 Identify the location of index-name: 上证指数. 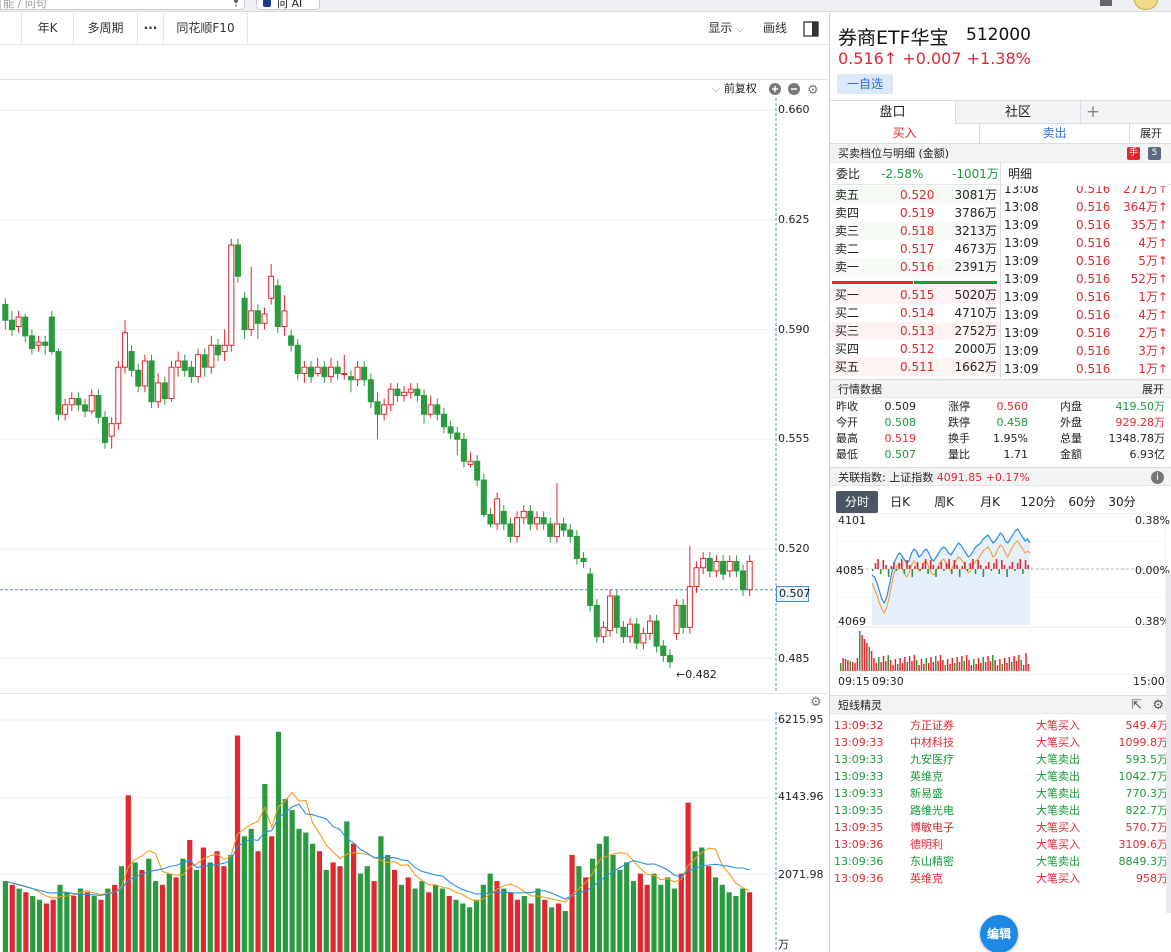
(911, 477).